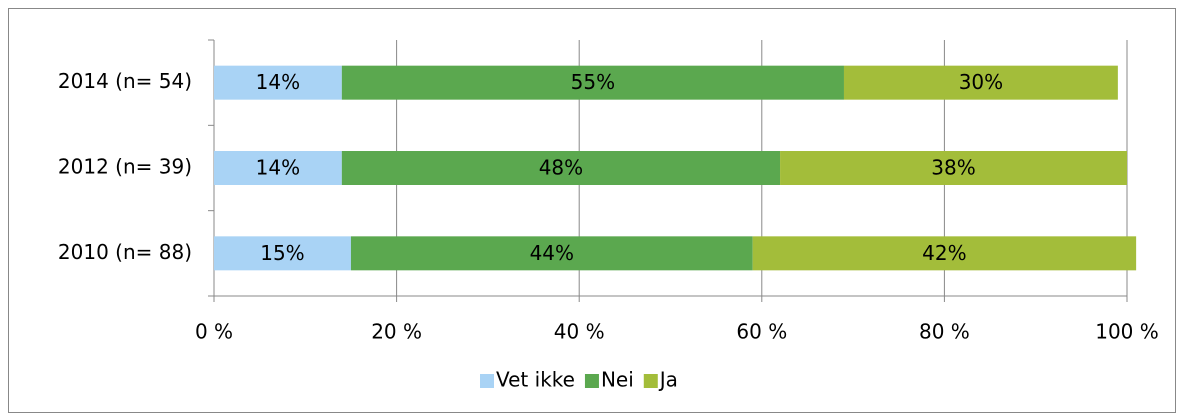  I want to click on legend-label: Nei, so click(617, 380).